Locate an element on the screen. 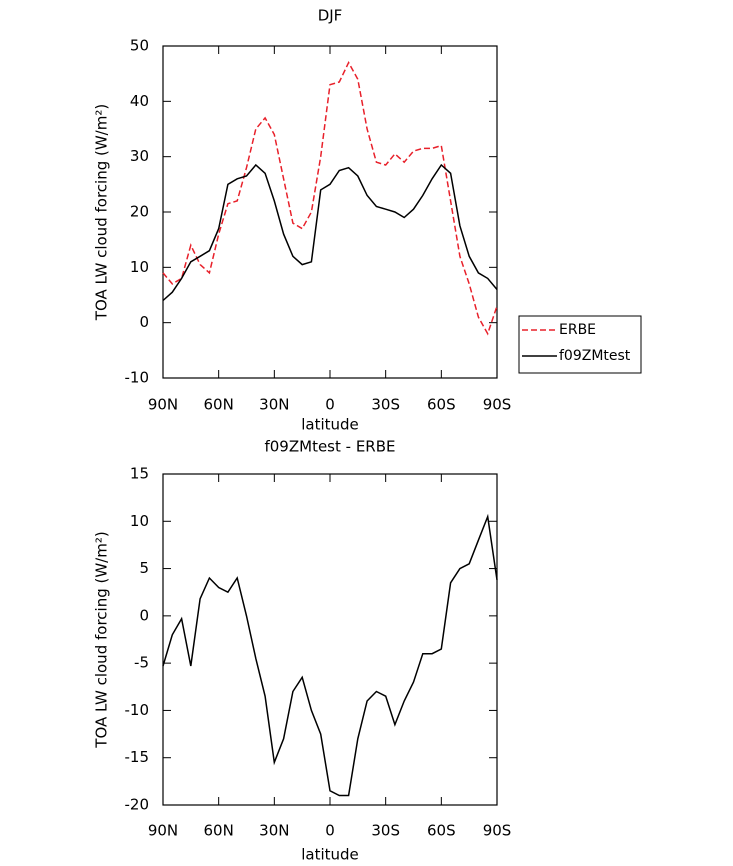 The height and width of the screenshot is (866, 733). y-tick-label: 30 is located at coordinates (139, 156).